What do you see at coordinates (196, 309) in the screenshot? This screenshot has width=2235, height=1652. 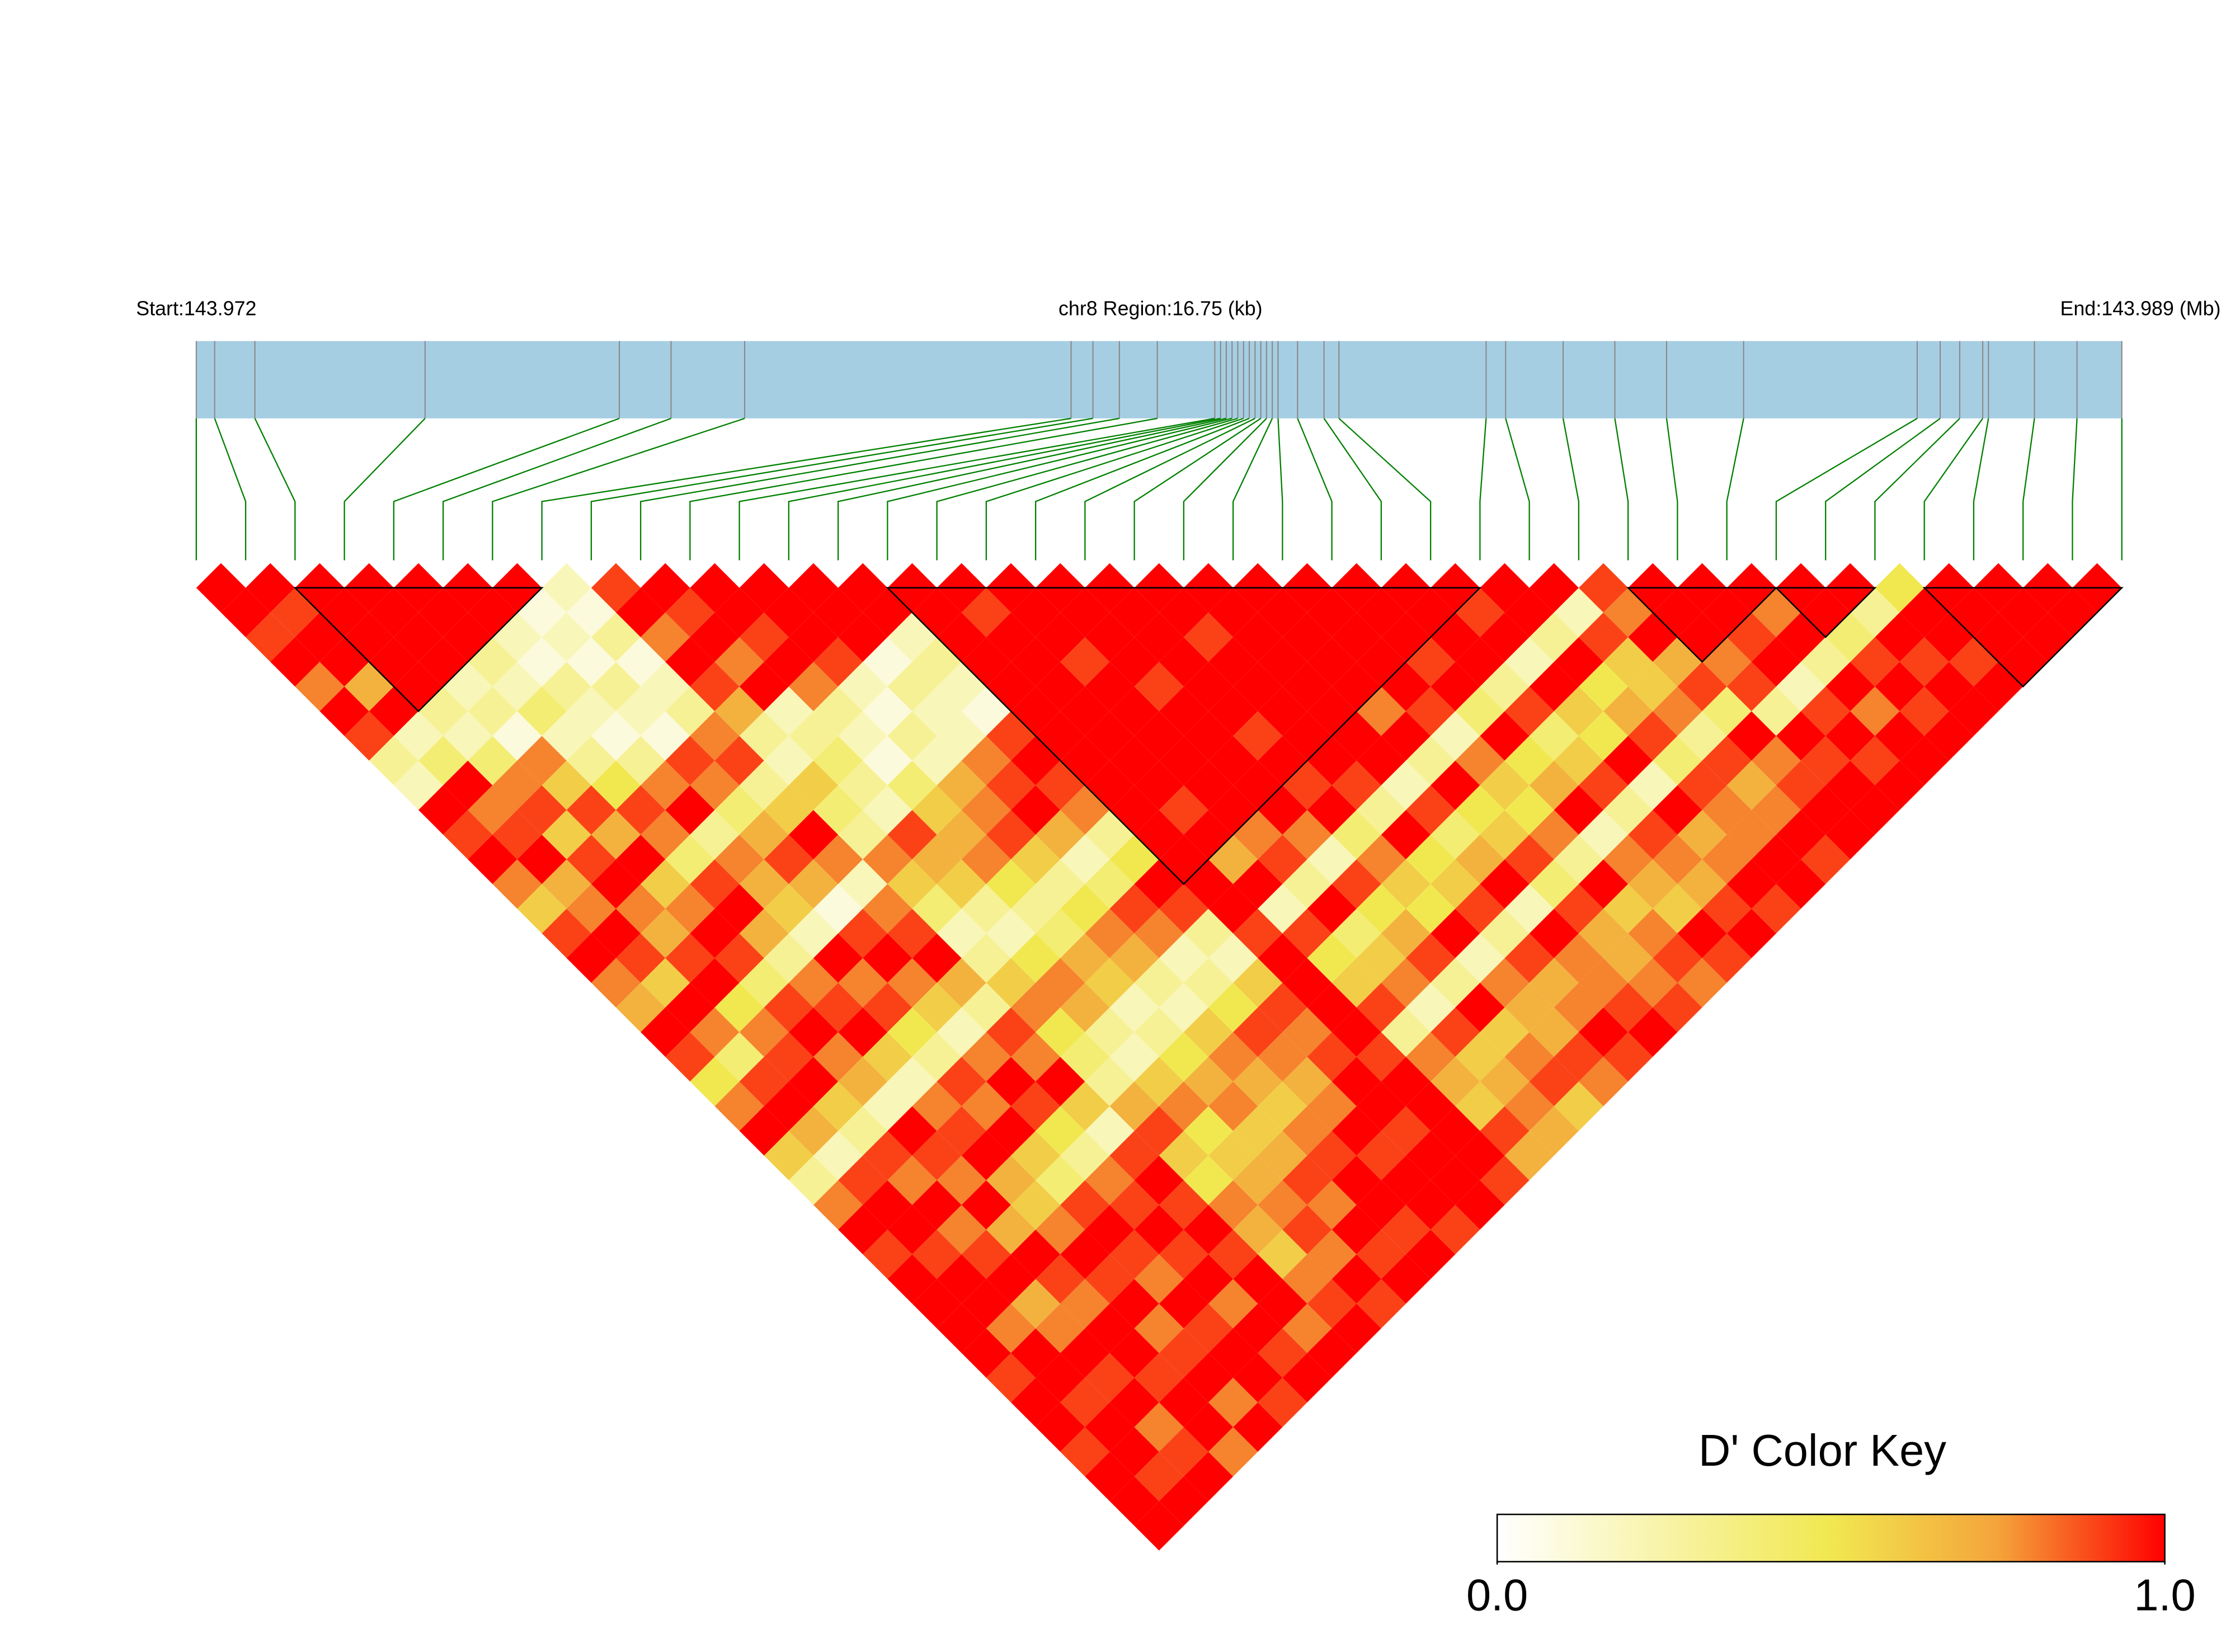 I see `start-label: Start:143.972` at bounding box center [196, 309].